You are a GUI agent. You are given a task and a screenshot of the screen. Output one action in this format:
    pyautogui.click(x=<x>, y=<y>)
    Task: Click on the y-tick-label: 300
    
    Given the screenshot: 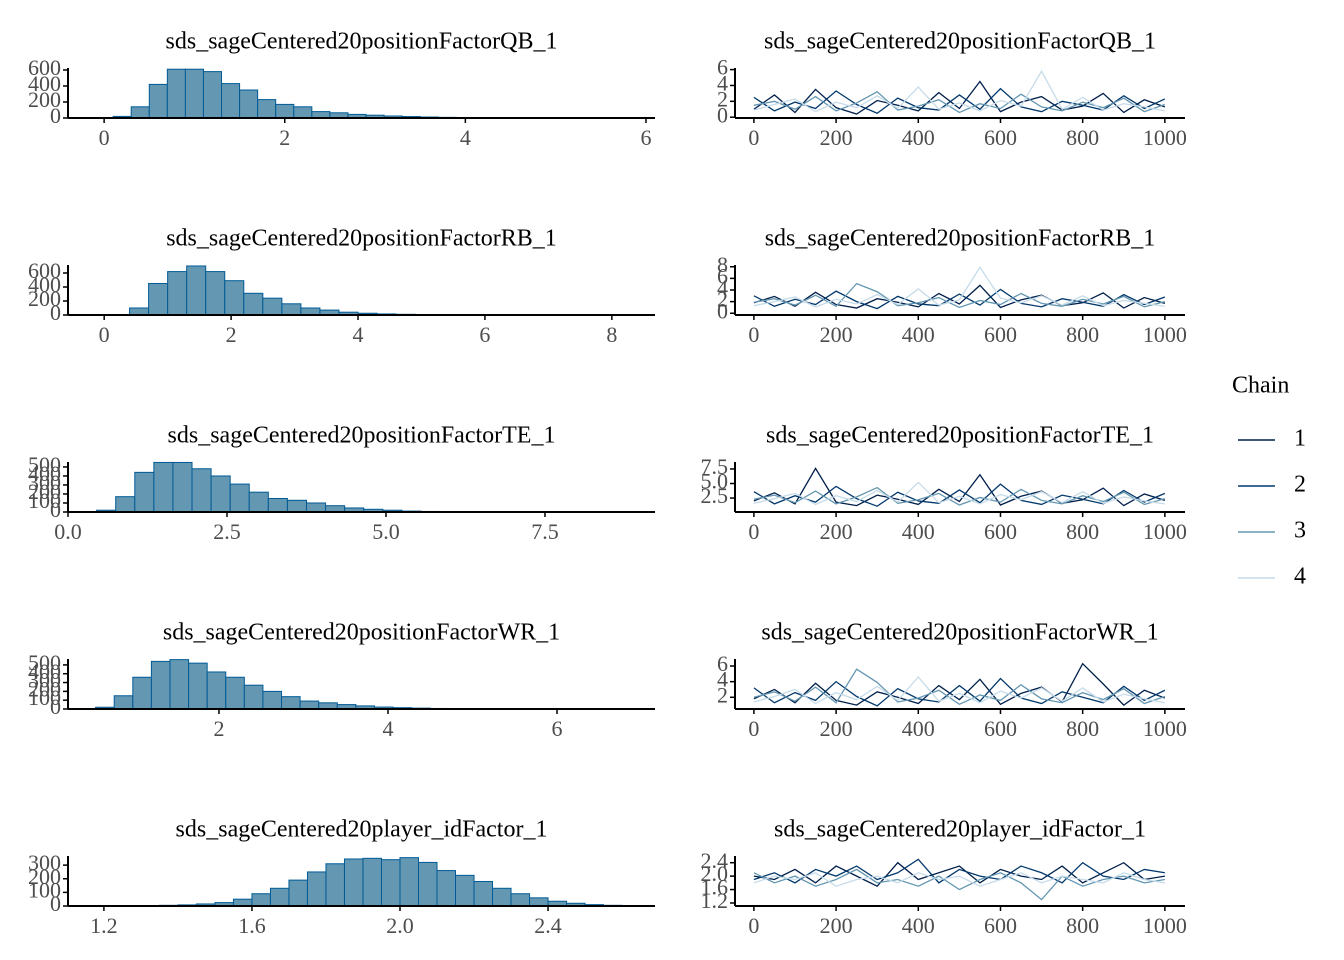 What is the action you would take?
    pyautogui.click(x=44, y=482)
    